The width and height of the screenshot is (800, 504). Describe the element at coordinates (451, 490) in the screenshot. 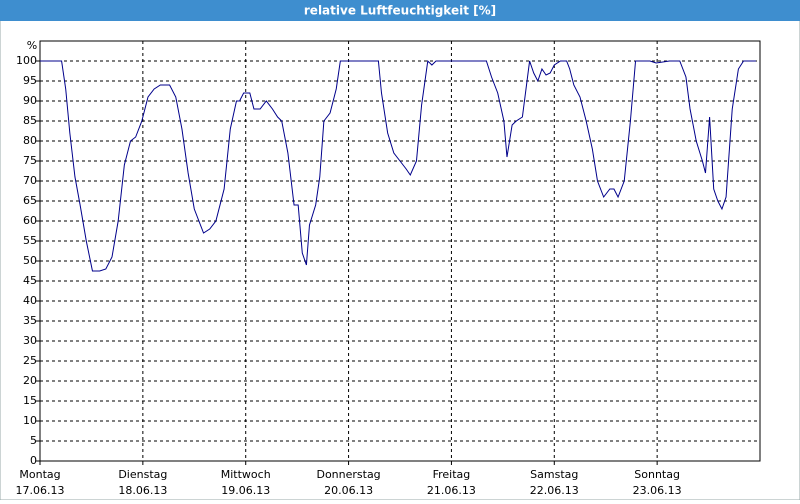

I see `x-tick-date: 21.06.13` at that location.